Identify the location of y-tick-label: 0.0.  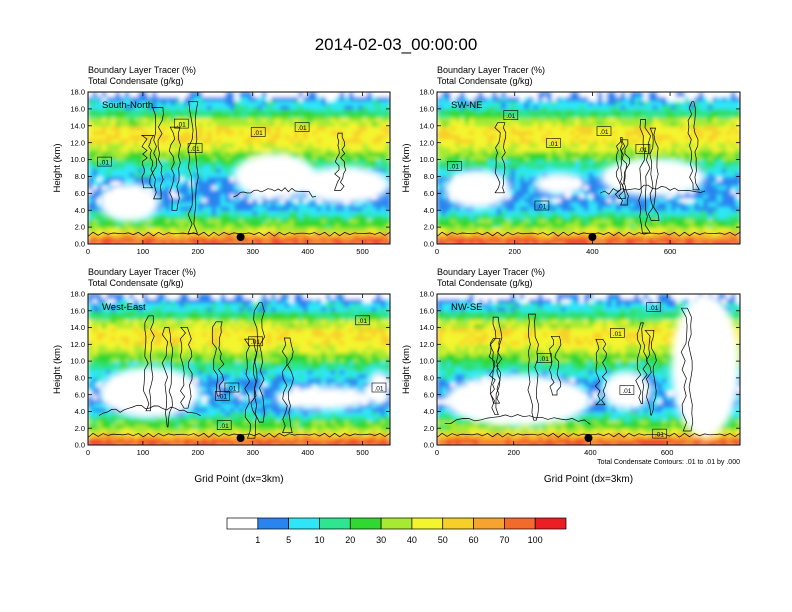
(429, 244).